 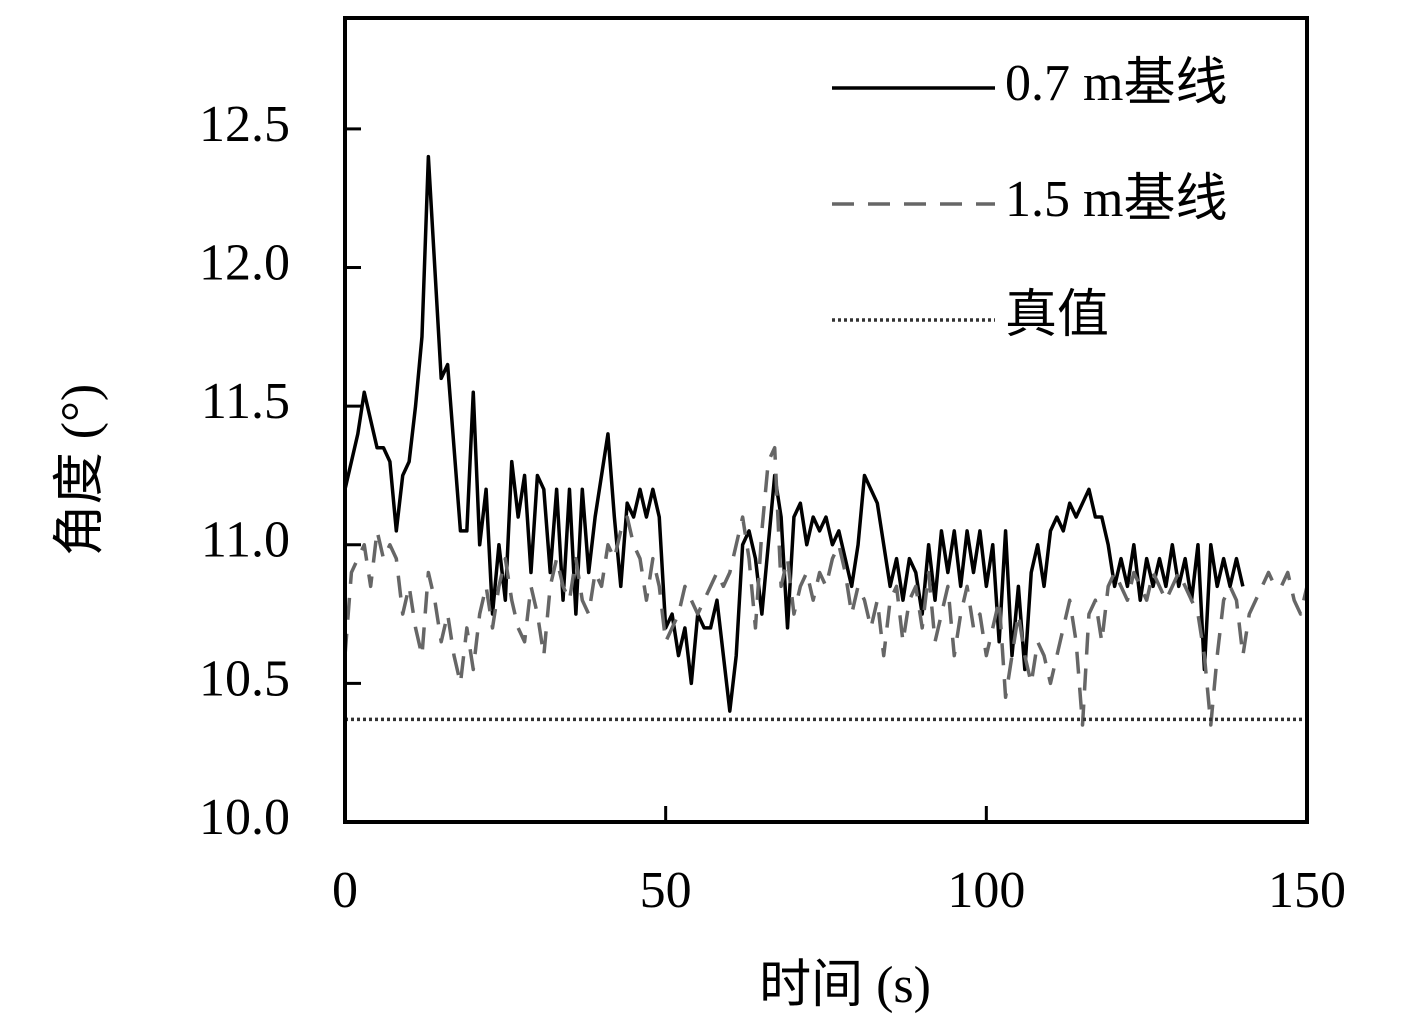 What do you see at coordinates (245, 401) in the screenshot?
I see `y-tick-label: 11.5` at bounding box center [245, 401].